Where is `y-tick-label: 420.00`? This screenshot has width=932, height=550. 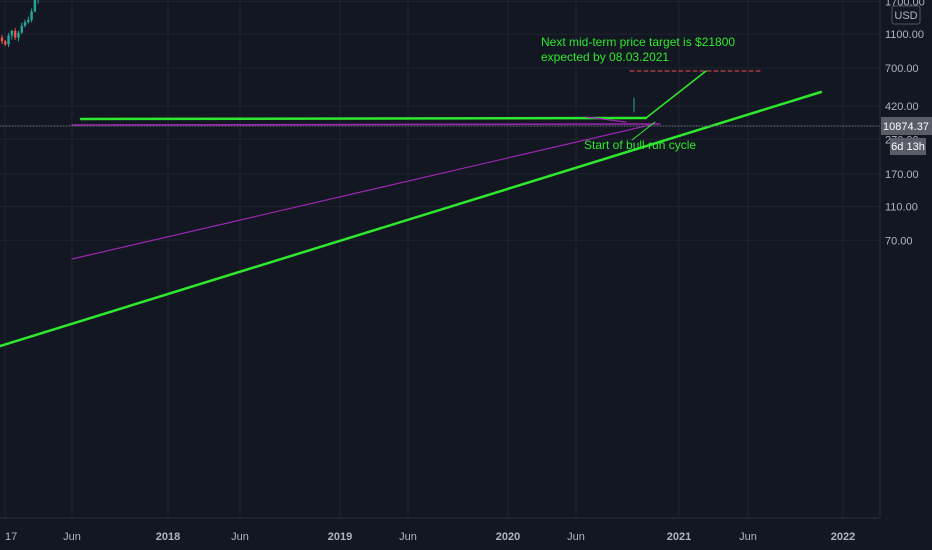 y-tick-label: 420.00 is located at coordinates (902, 107).